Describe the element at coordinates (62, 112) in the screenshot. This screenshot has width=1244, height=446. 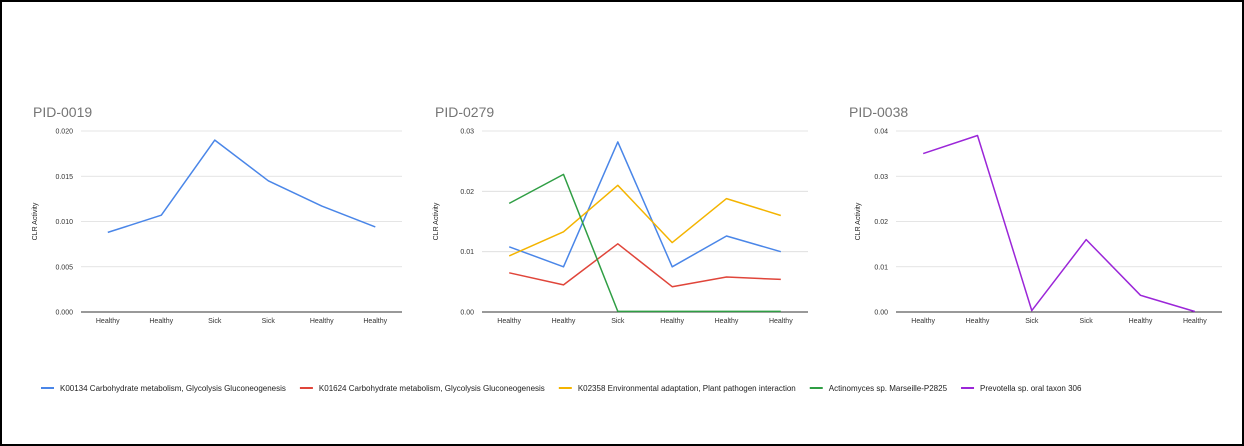
I see `chart-title: PID-0019` at that location.